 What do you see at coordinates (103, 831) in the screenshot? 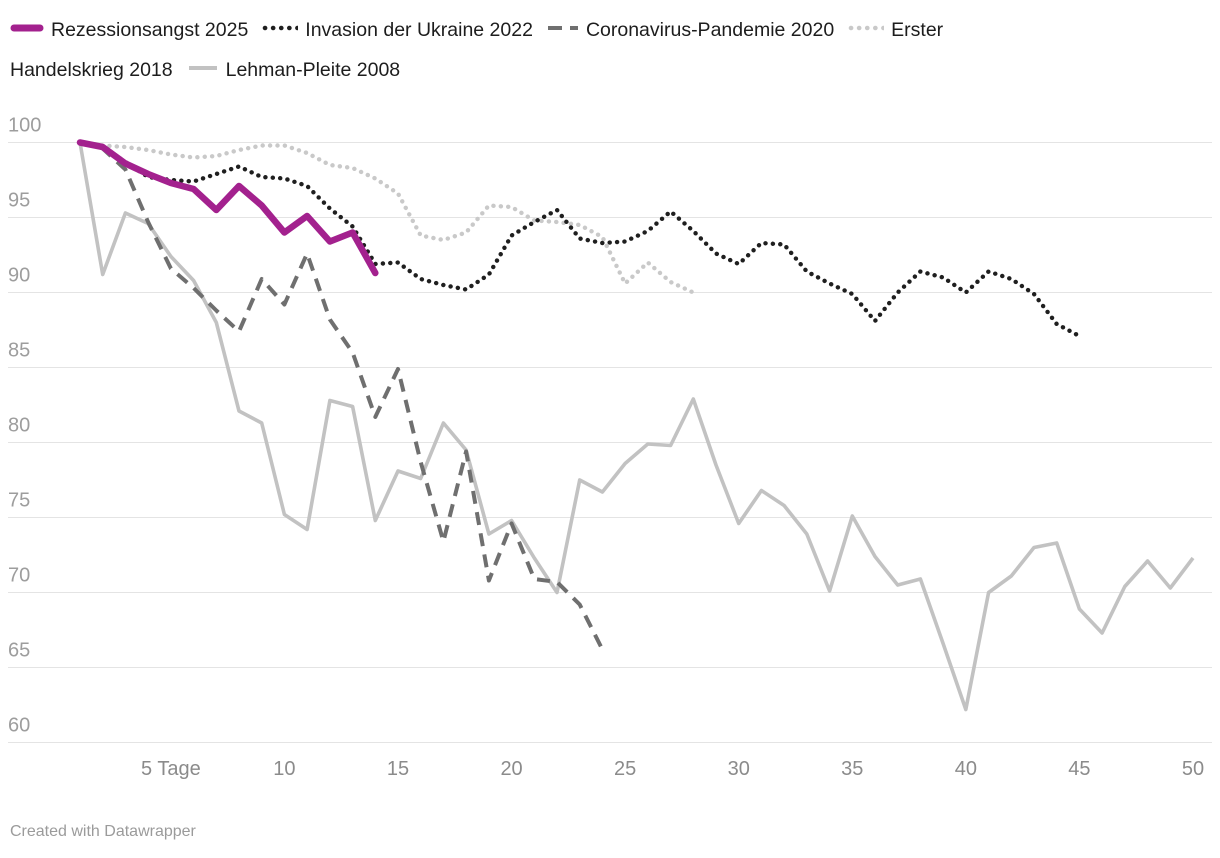
I see `credit-text: Created with Datawrapper` at bounding box center [103, 831].